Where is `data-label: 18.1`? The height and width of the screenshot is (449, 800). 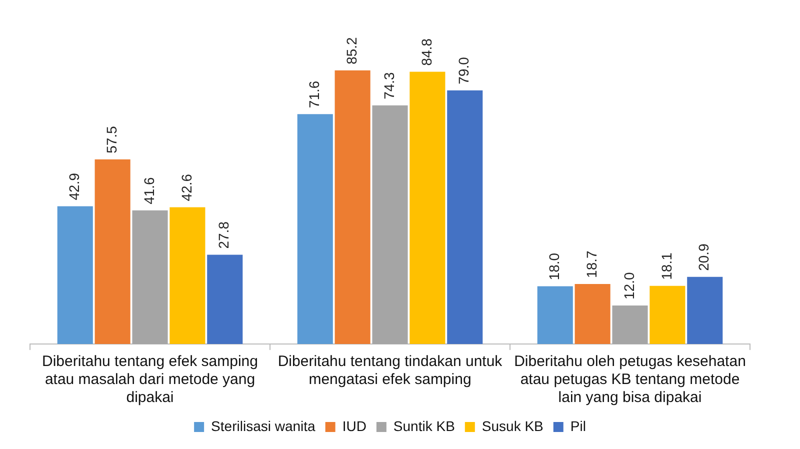
data-label: 18.1 is located at coordinates (666, 266).